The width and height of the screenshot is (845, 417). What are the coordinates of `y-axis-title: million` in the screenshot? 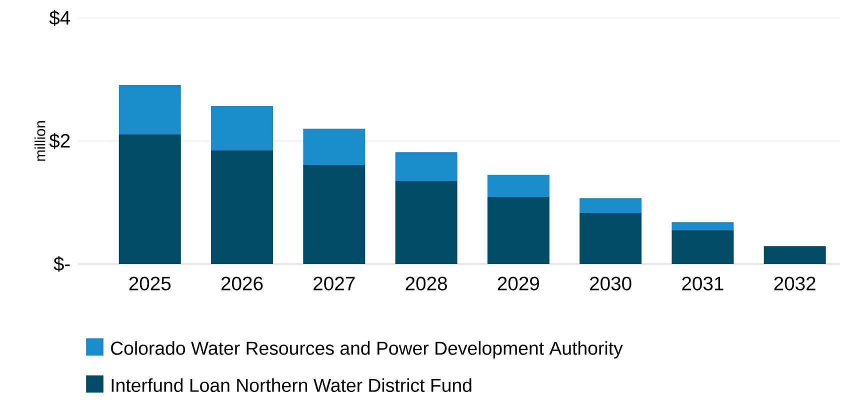 It's located at (40, 141).